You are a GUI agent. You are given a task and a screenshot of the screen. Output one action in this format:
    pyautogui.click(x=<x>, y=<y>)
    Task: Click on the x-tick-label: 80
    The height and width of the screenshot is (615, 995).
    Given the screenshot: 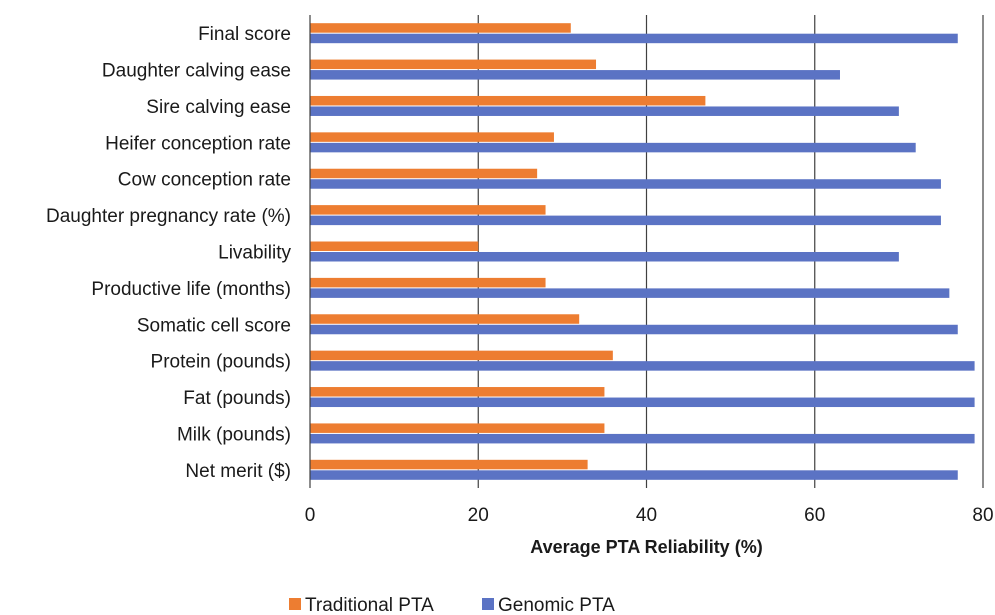 What is the action you would take?
    pyautogui.click(x=982, y=515)
    